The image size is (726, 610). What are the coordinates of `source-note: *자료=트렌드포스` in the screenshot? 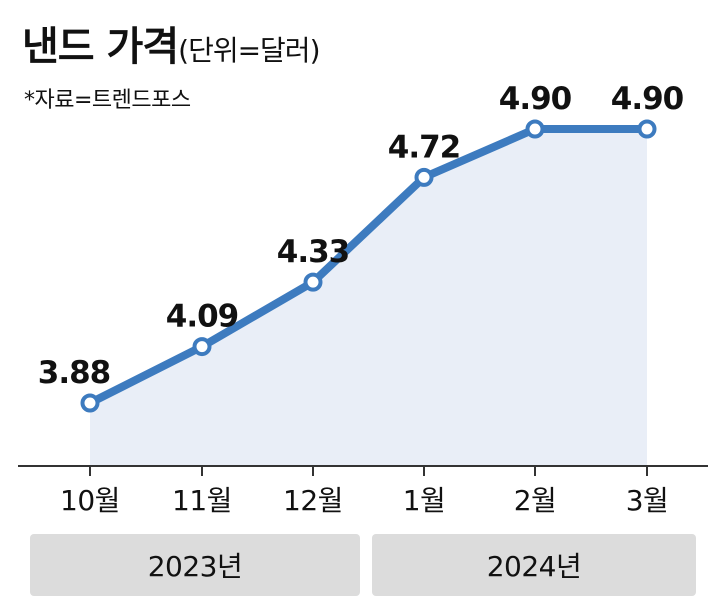 It's located at (107, 100).